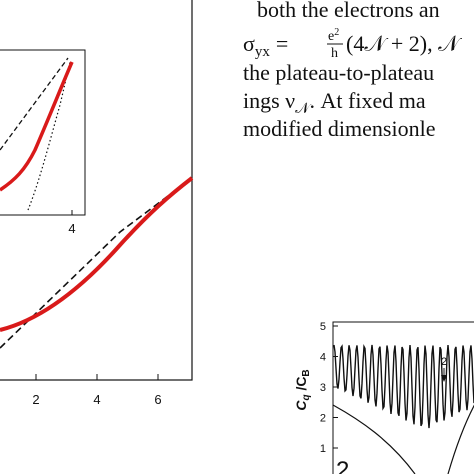 The height and width of the screenshot is (474, 474). What do you see at coordinates (368, 100) in the screenshot?
I see `text: . At fixed ma` at bounding box center [368, 100].